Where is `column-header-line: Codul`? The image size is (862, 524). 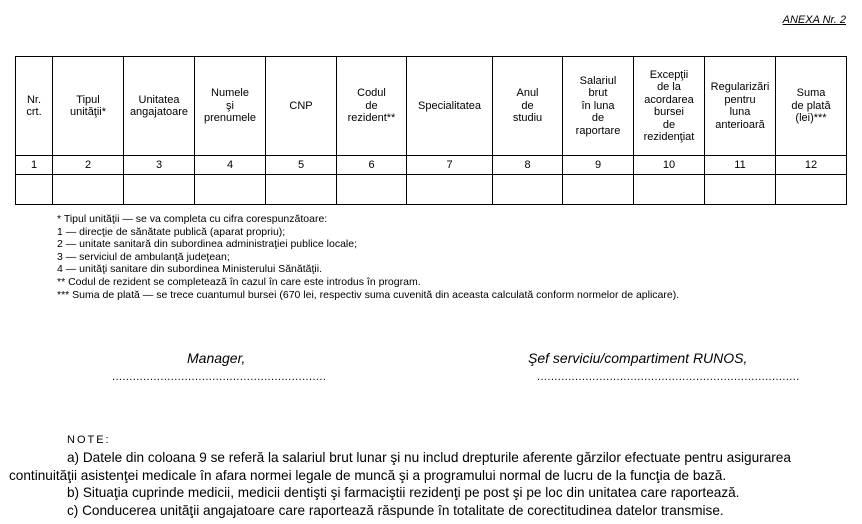
column-header-line: Codul is located at coordinates (371, 93).